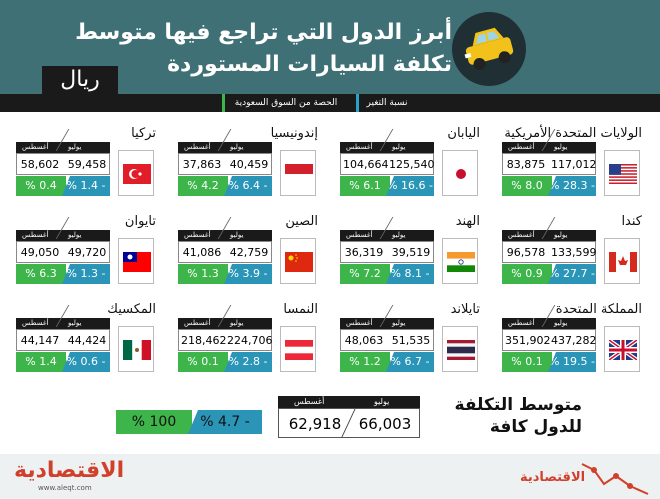  What do you see at coordinates (572, 274) in the screenshot?
I see `change-value: - 27.7 %` at bounding box center [572, 274].